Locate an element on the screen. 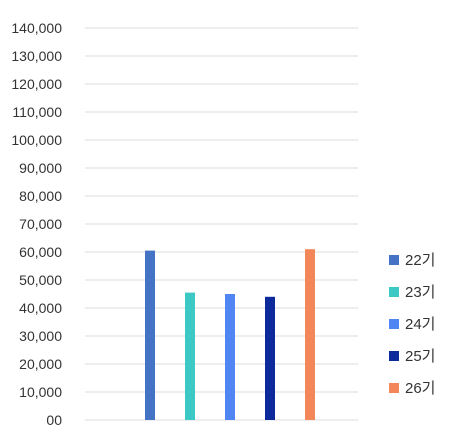 The width and height of the screenshot is (458, 441). y-tick-label: 00 is located at coordinates (54, 420).